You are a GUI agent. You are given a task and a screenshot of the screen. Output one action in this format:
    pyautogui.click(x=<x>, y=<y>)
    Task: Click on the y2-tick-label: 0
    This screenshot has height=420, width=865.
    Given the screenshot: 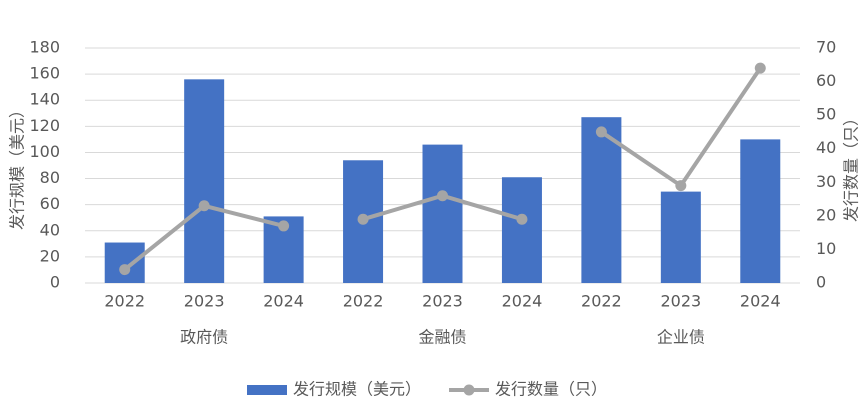 What is the action you would take?
    pyautogui.click(x=821, y=282)
    